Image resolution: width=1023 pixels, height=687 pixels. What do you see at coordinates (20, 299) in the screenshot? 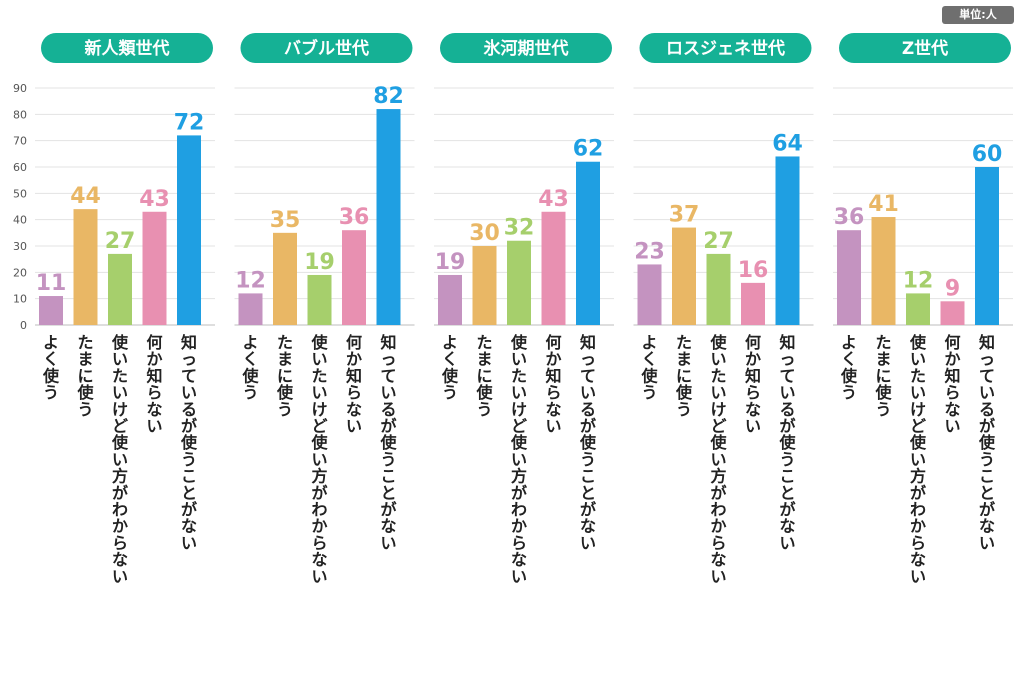
I see `y-tick-label: 10` at bounding box center [20, 299].